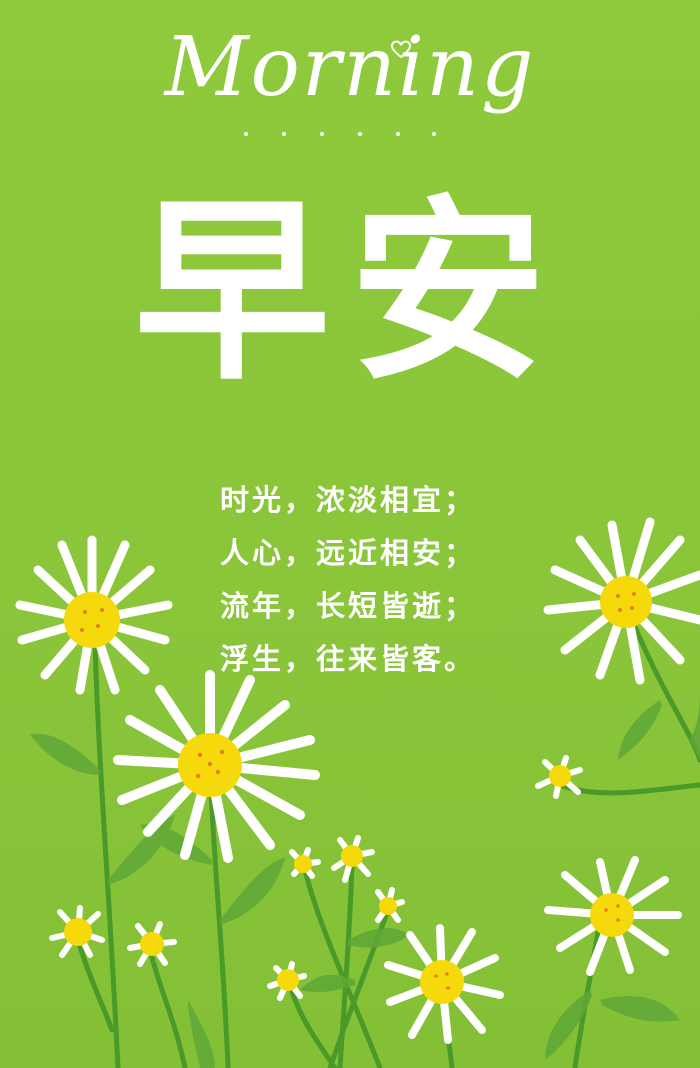 The height and width of the screenshot is (1068, 700). What do you see at coordinates (219, 917) in the screenshot?
I see `stem-center` at bounding box center [219, 917].